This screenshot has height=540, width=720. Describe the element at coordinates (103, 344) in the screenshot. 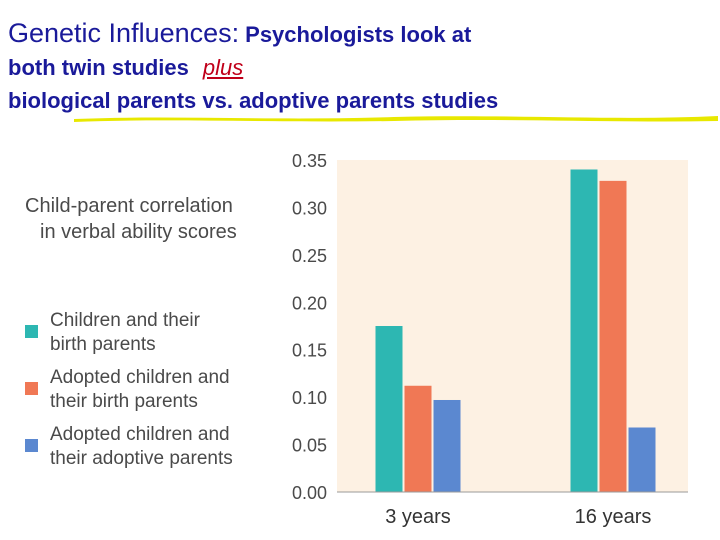

I see `legend-label-birth-line-2: birth parents` at that location.